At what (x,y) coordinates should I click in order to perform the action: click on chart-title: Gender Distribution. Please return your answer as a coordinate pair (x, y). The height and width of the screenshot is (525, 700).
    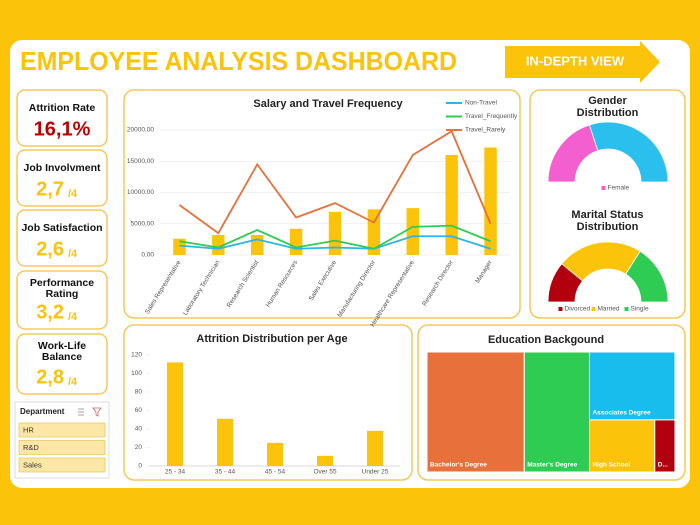
    Looking at the image, I should click on (607, 107).